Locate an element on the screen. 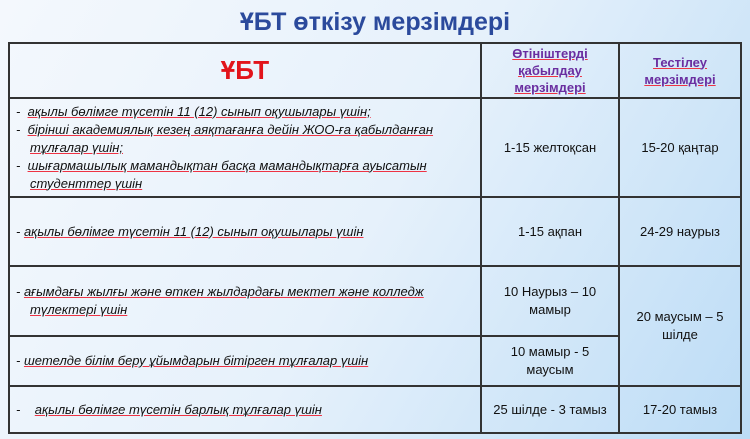 This screenshot has width=750, height=439. applications-cell: 1-15 желтоқсан is located at coordinates (550, 147).